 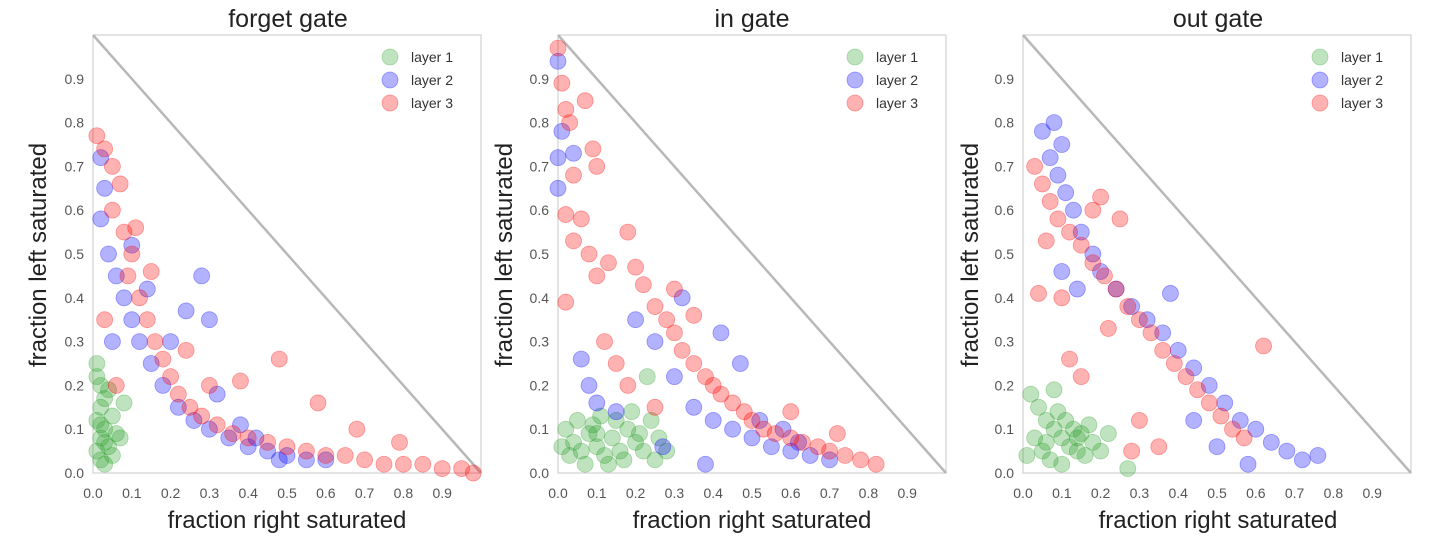 I want to click on legend-label: layer 2, so click(x=432, y=80).